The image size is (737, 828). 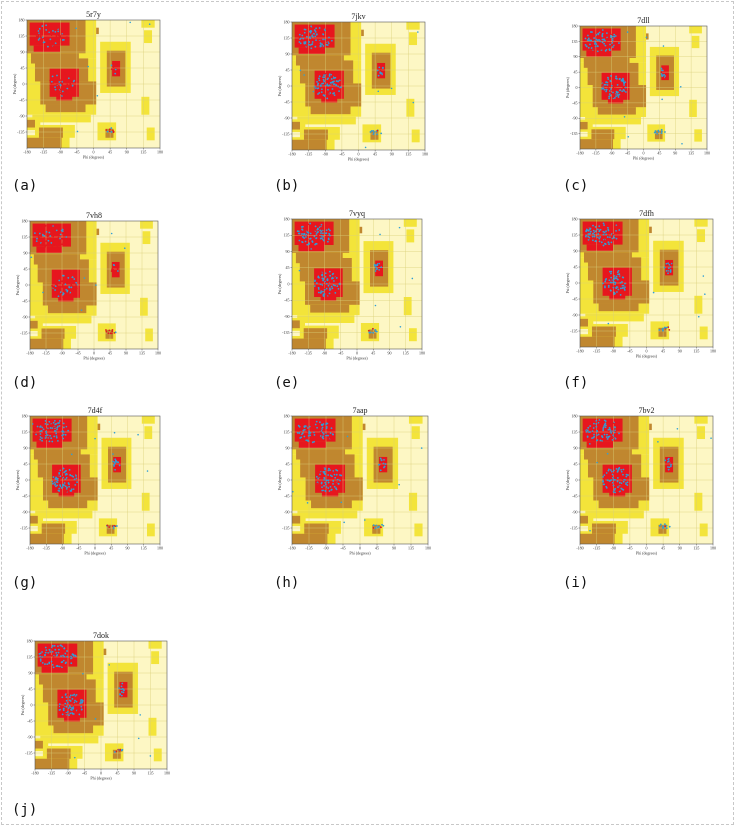 I want to click on x-tick-label: 45, so click(x=663, y=351).